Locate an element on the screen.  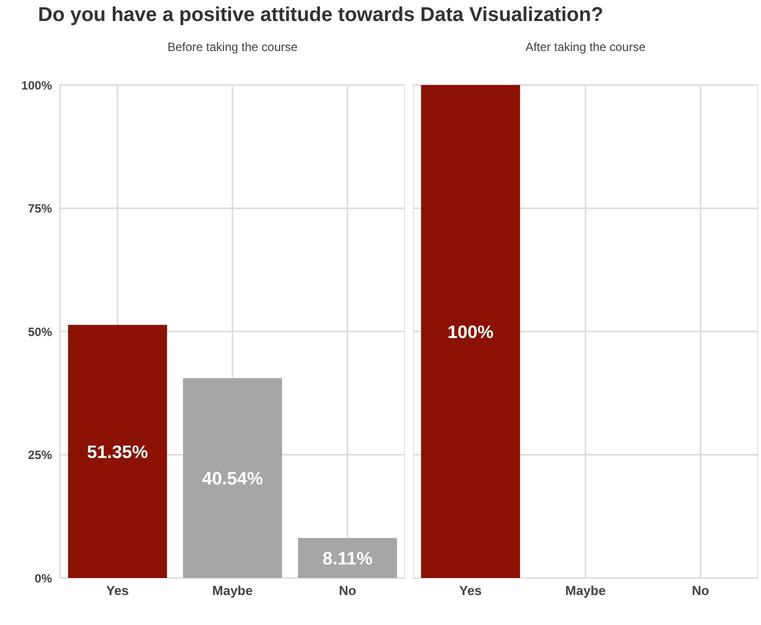
y-tick-label: 75% is located at coordinates (40, 209).